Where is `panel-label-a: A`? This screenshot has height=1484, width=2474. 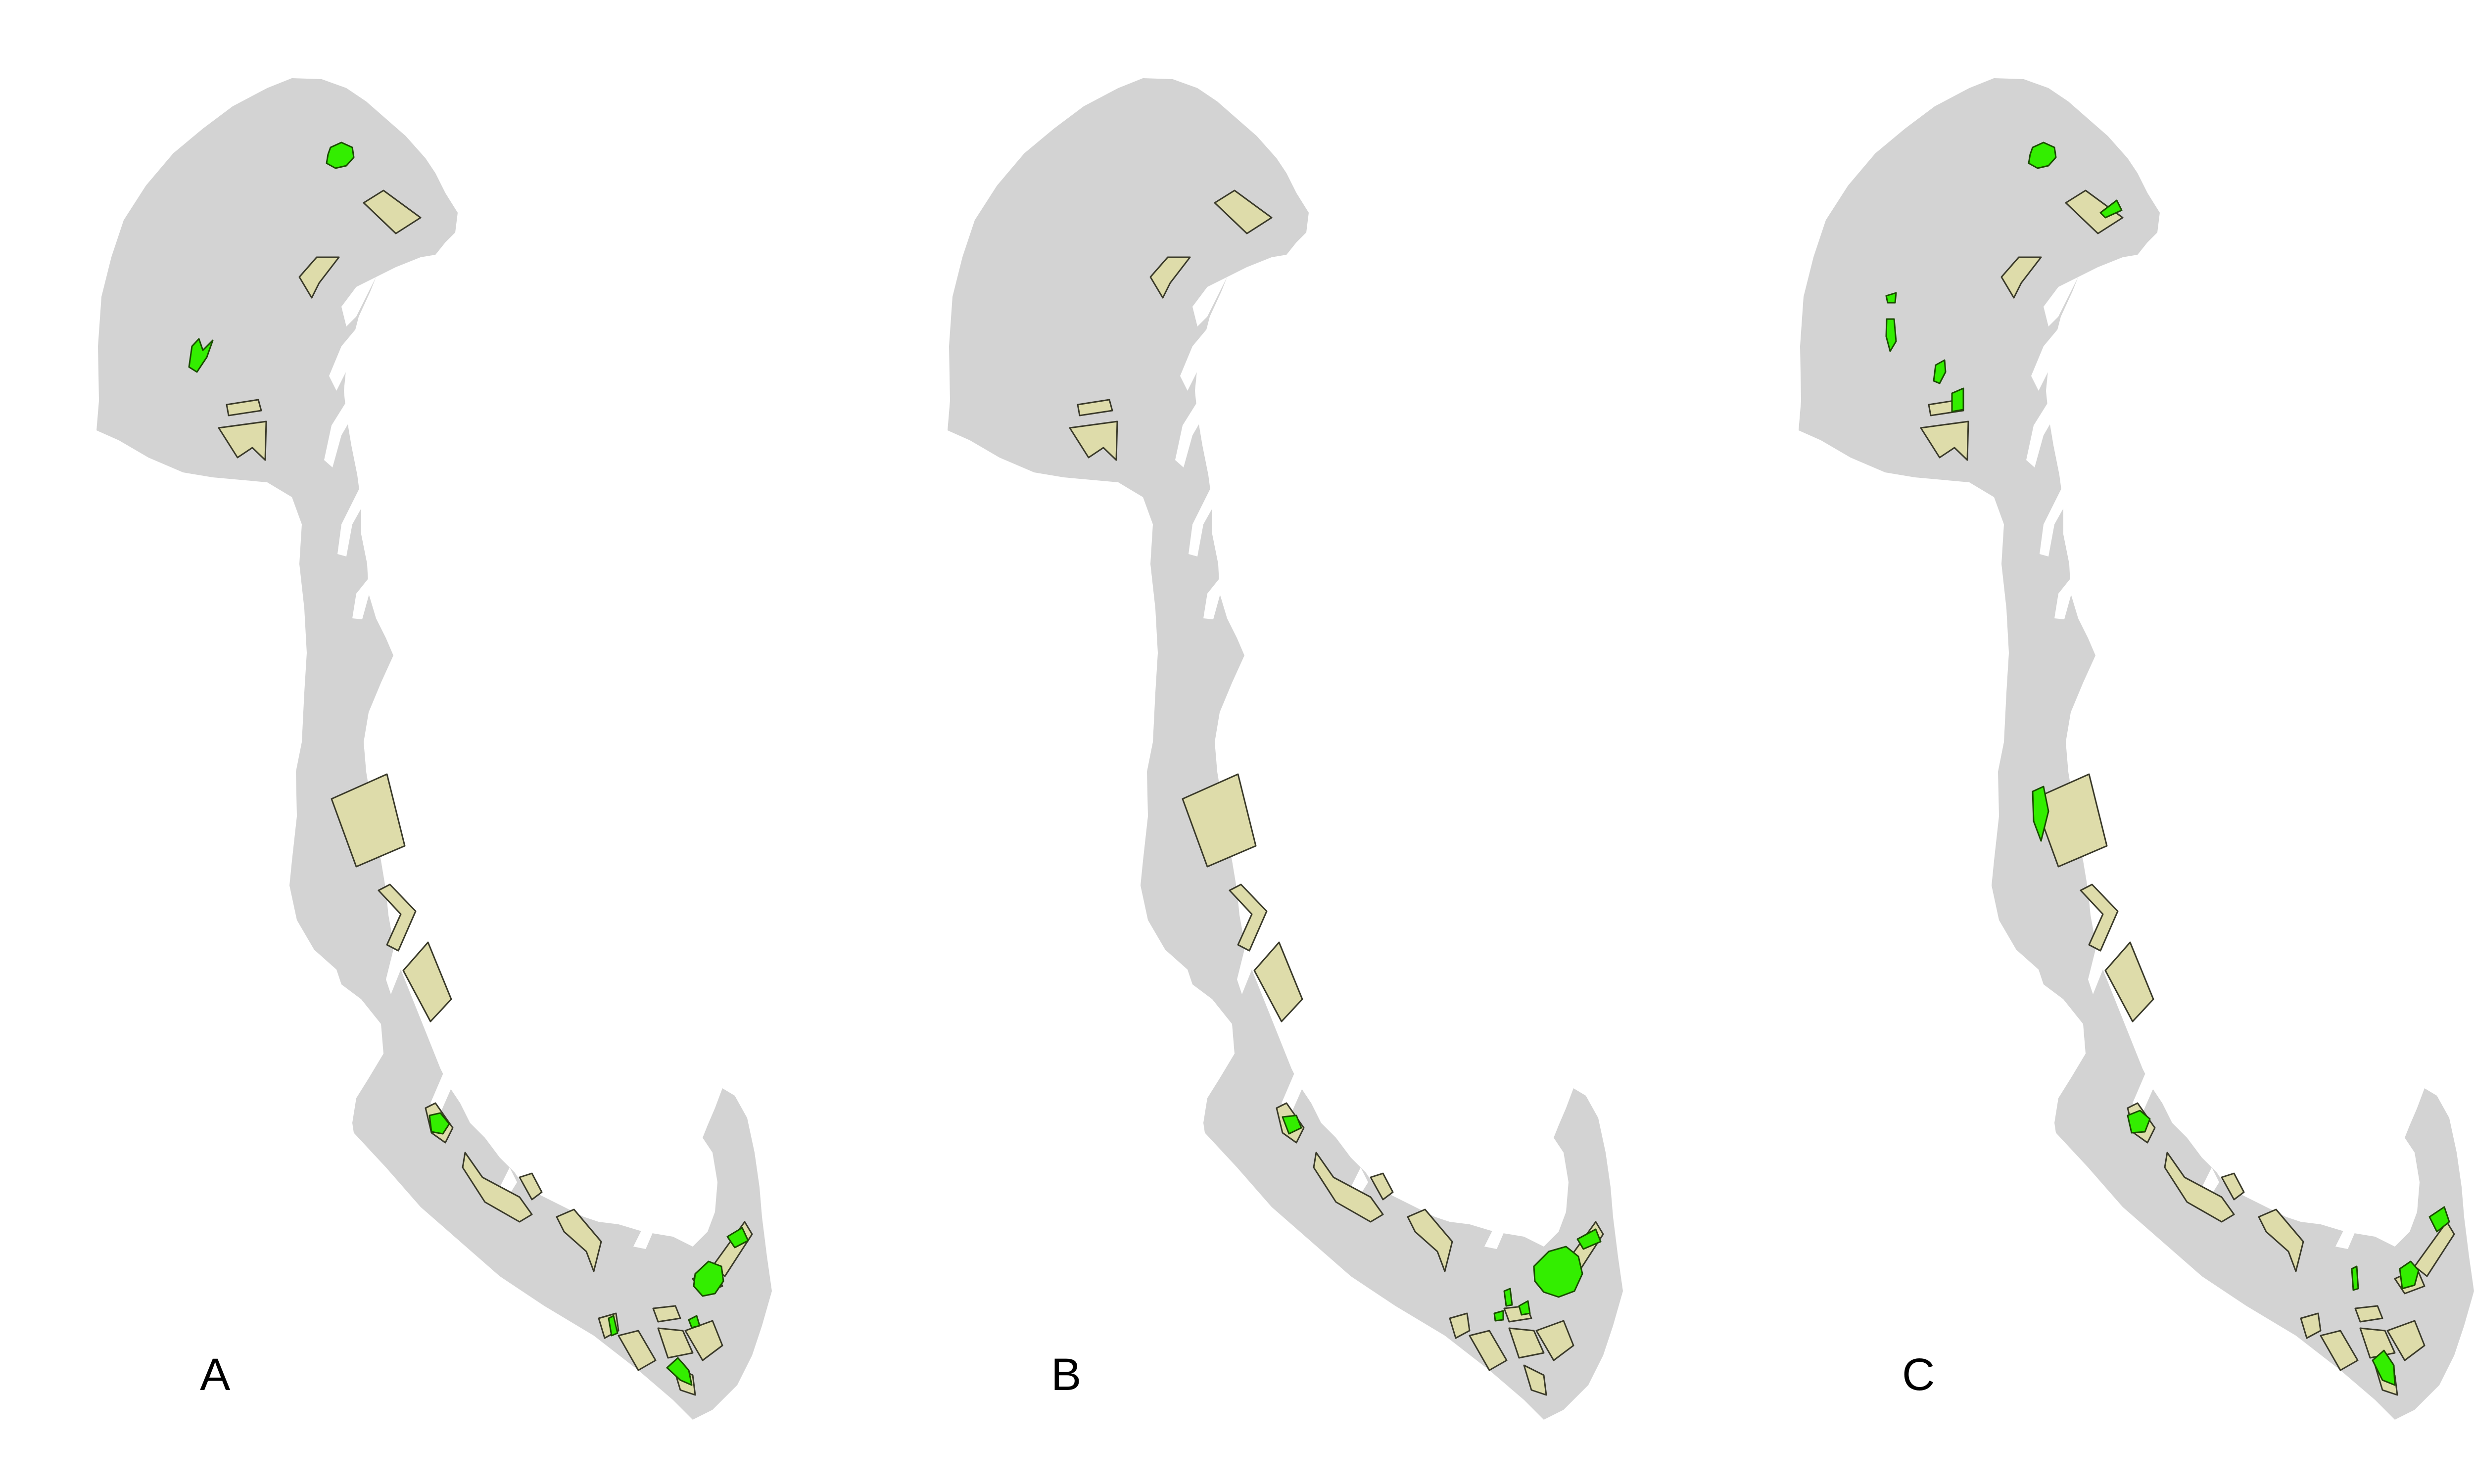
panel-label-a: A is located at coordinates (216, 1374).